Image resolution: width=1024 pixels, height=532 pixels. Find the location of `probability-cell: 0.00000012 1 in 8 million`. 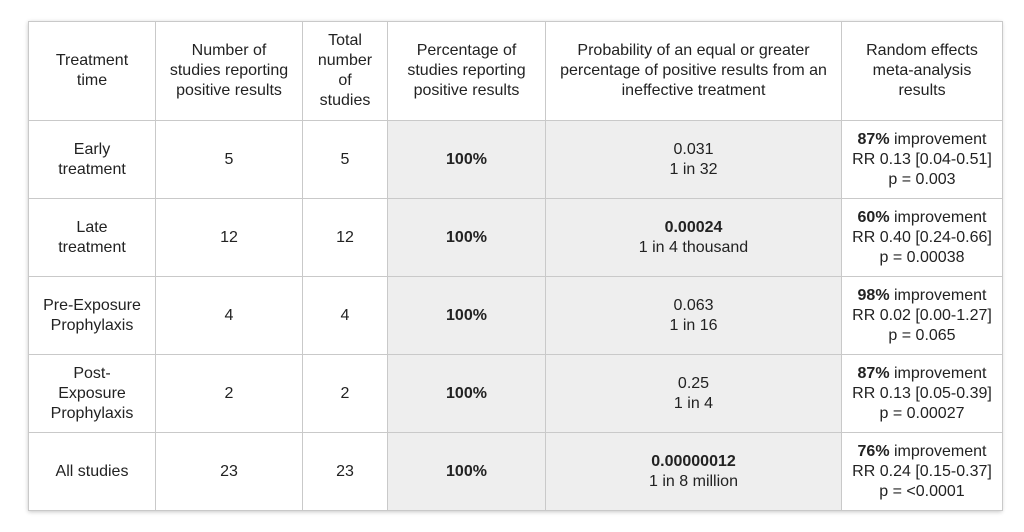

probability-cell: 0.00000012 1 in 8 million is located at coordinates (693, 471).